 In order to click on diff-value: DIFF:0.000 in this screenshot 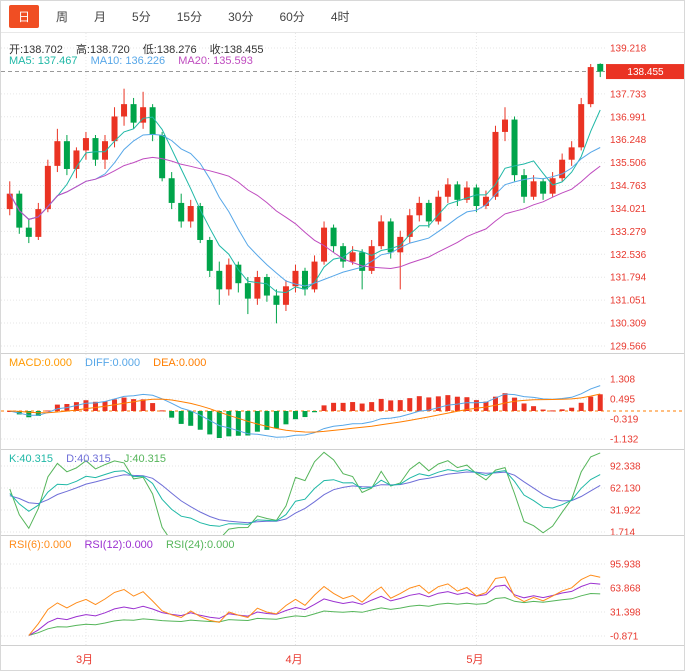, I will do `click(113, 363)`.